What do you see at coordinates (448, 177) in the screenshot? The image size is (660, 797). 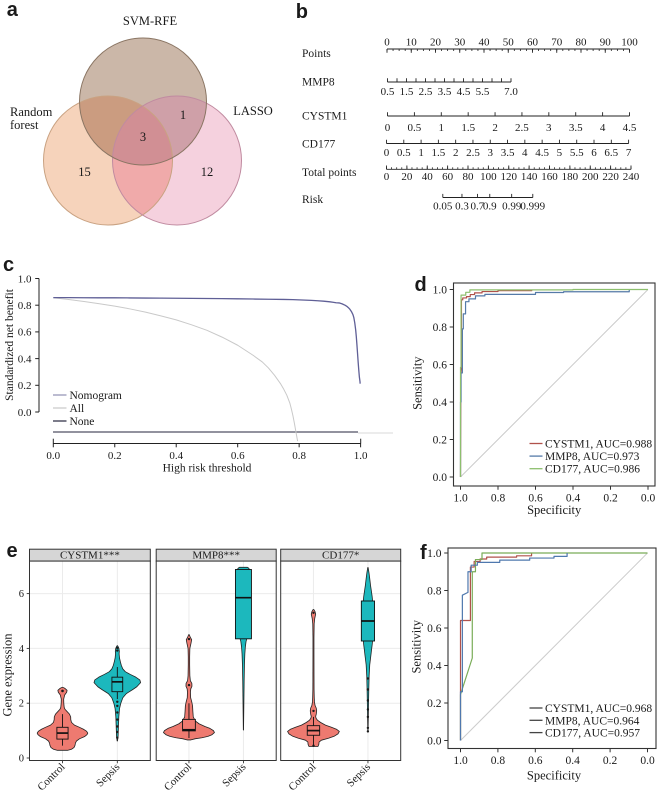 I see `svg-text: 60` at bounding box center [448, 177].